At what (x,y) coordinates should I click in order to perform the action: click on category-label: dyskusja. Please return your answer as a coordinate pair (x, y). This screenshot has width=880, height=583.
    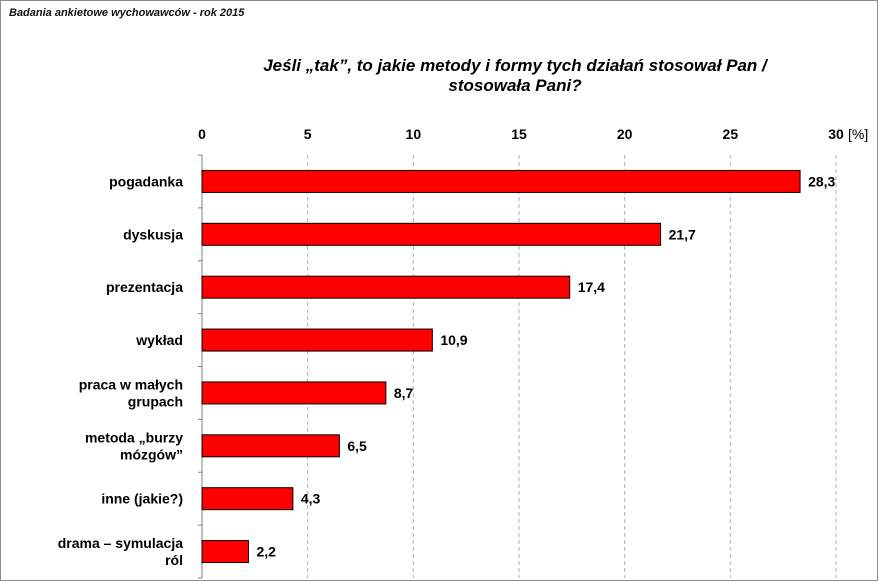
    Looking at the image, I should click on (153, 234).